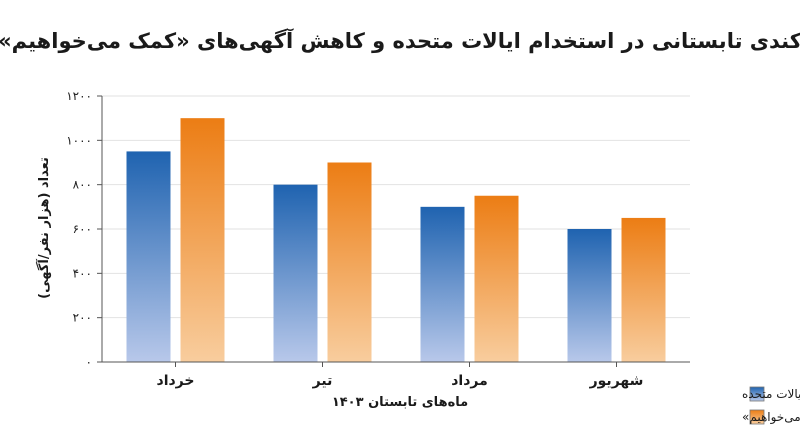 This screenshot has height=447, width=800. Describe the element at coordinates (82, 318) in the screenshot. I see `y-tick-label: ۲۰۰` at that location.